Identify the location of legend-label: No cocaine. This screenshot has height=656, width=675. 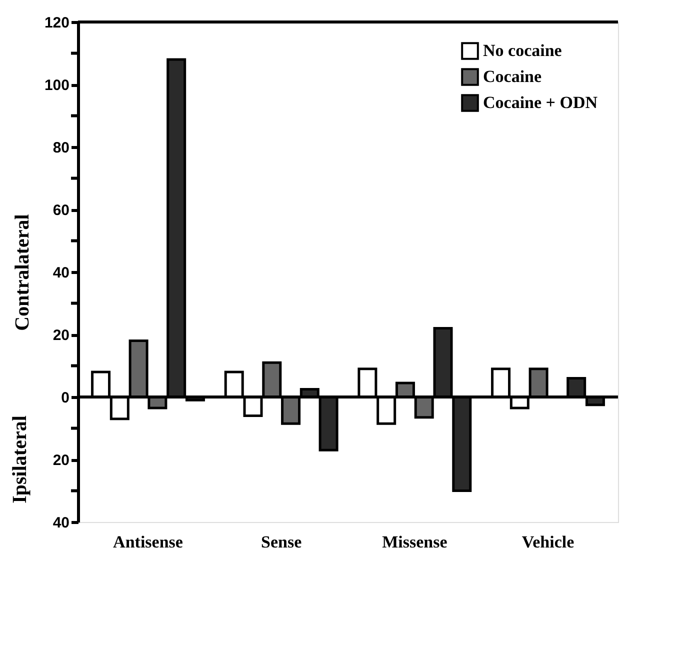
(522, 50).